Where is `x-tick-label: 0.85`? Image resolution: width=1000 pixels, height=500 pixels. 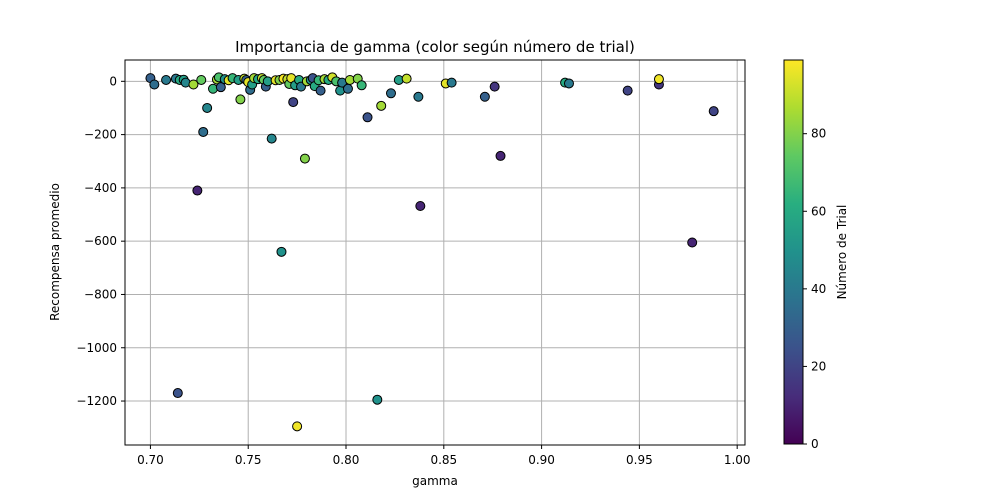
x-tick-label: 0.85 is located at coordinates (443, 460).